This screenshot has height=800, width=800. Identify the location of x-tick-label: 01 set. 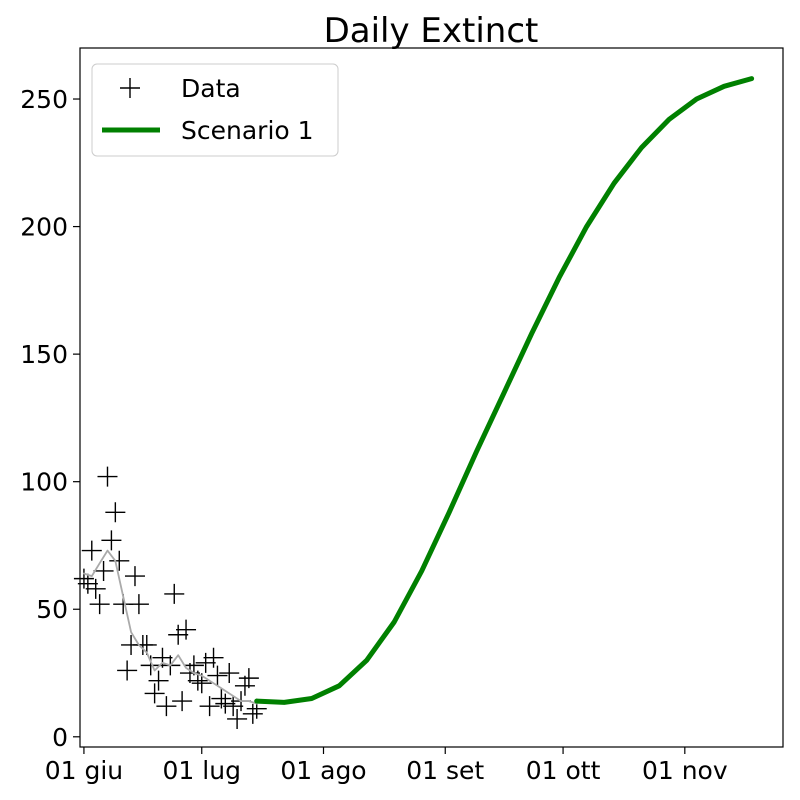
(445, 770).